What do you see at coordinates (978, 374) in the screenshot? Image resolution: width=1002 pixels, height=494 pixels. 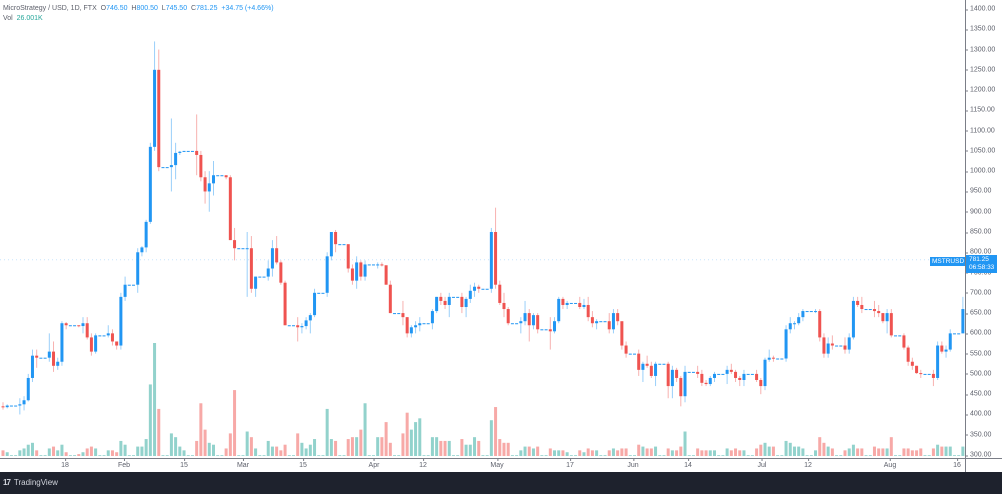 I see `price-tick: 500.00` at bounding box center [978, 374].